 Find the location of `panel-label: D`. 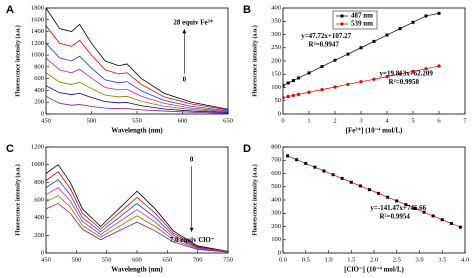

panel-label: D is located at coordinates (247, 149).